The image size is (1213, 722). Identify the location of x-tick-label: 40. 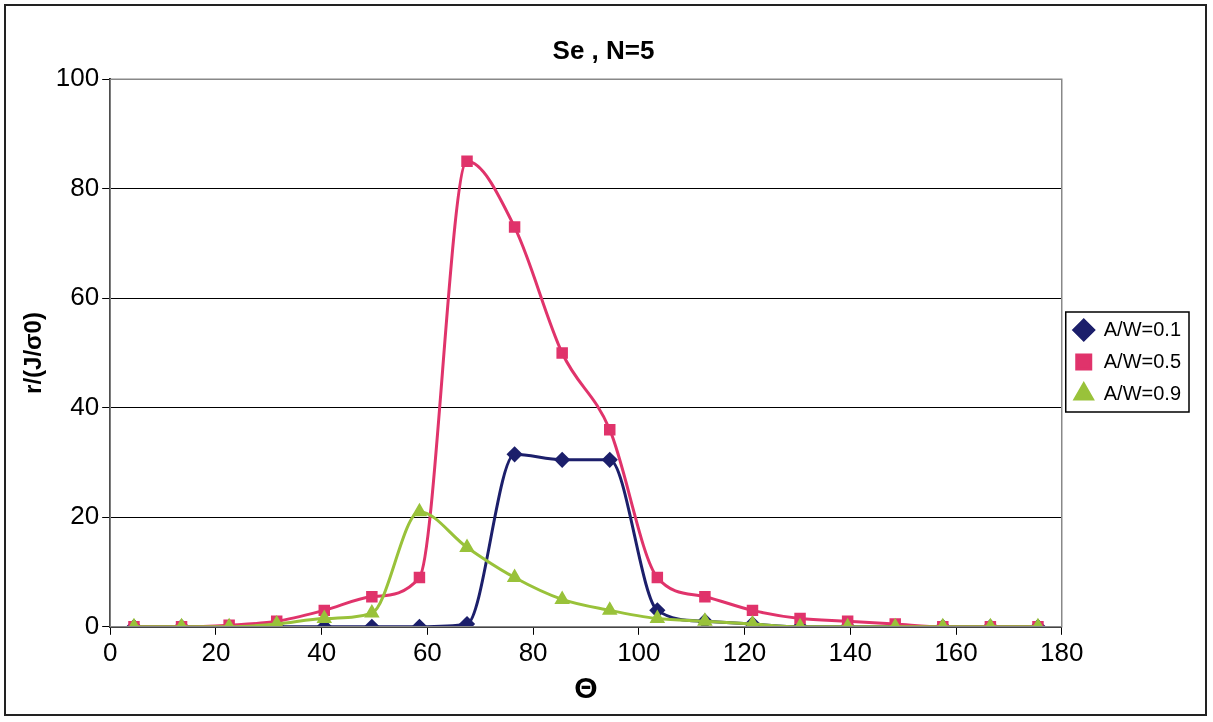
(322, 651).